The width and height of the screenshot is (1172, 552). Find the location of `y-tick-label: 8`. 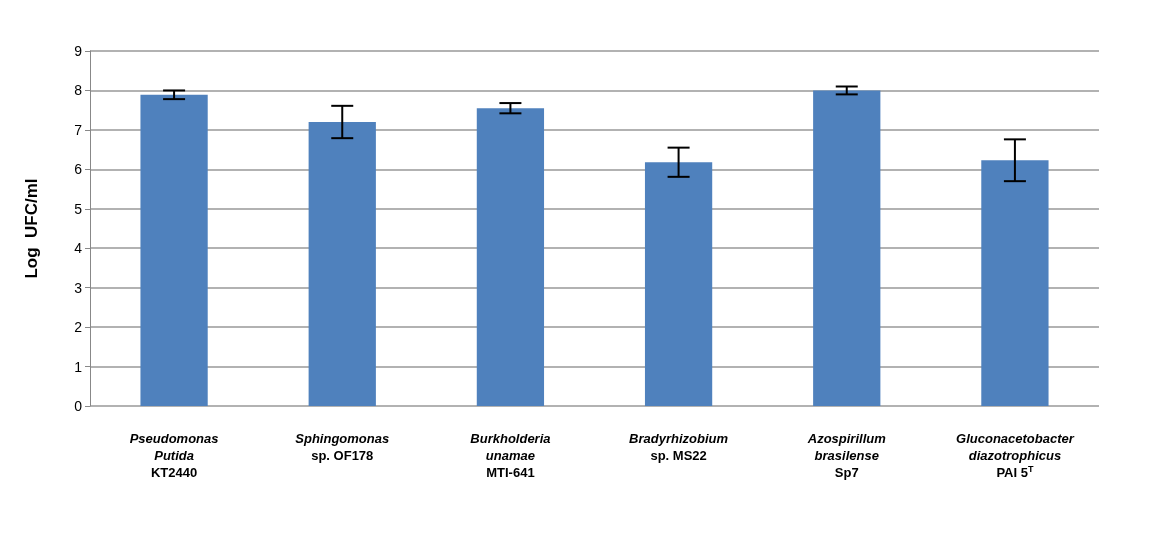

y-tick-label: 8 is located at coordinates (78, 90).